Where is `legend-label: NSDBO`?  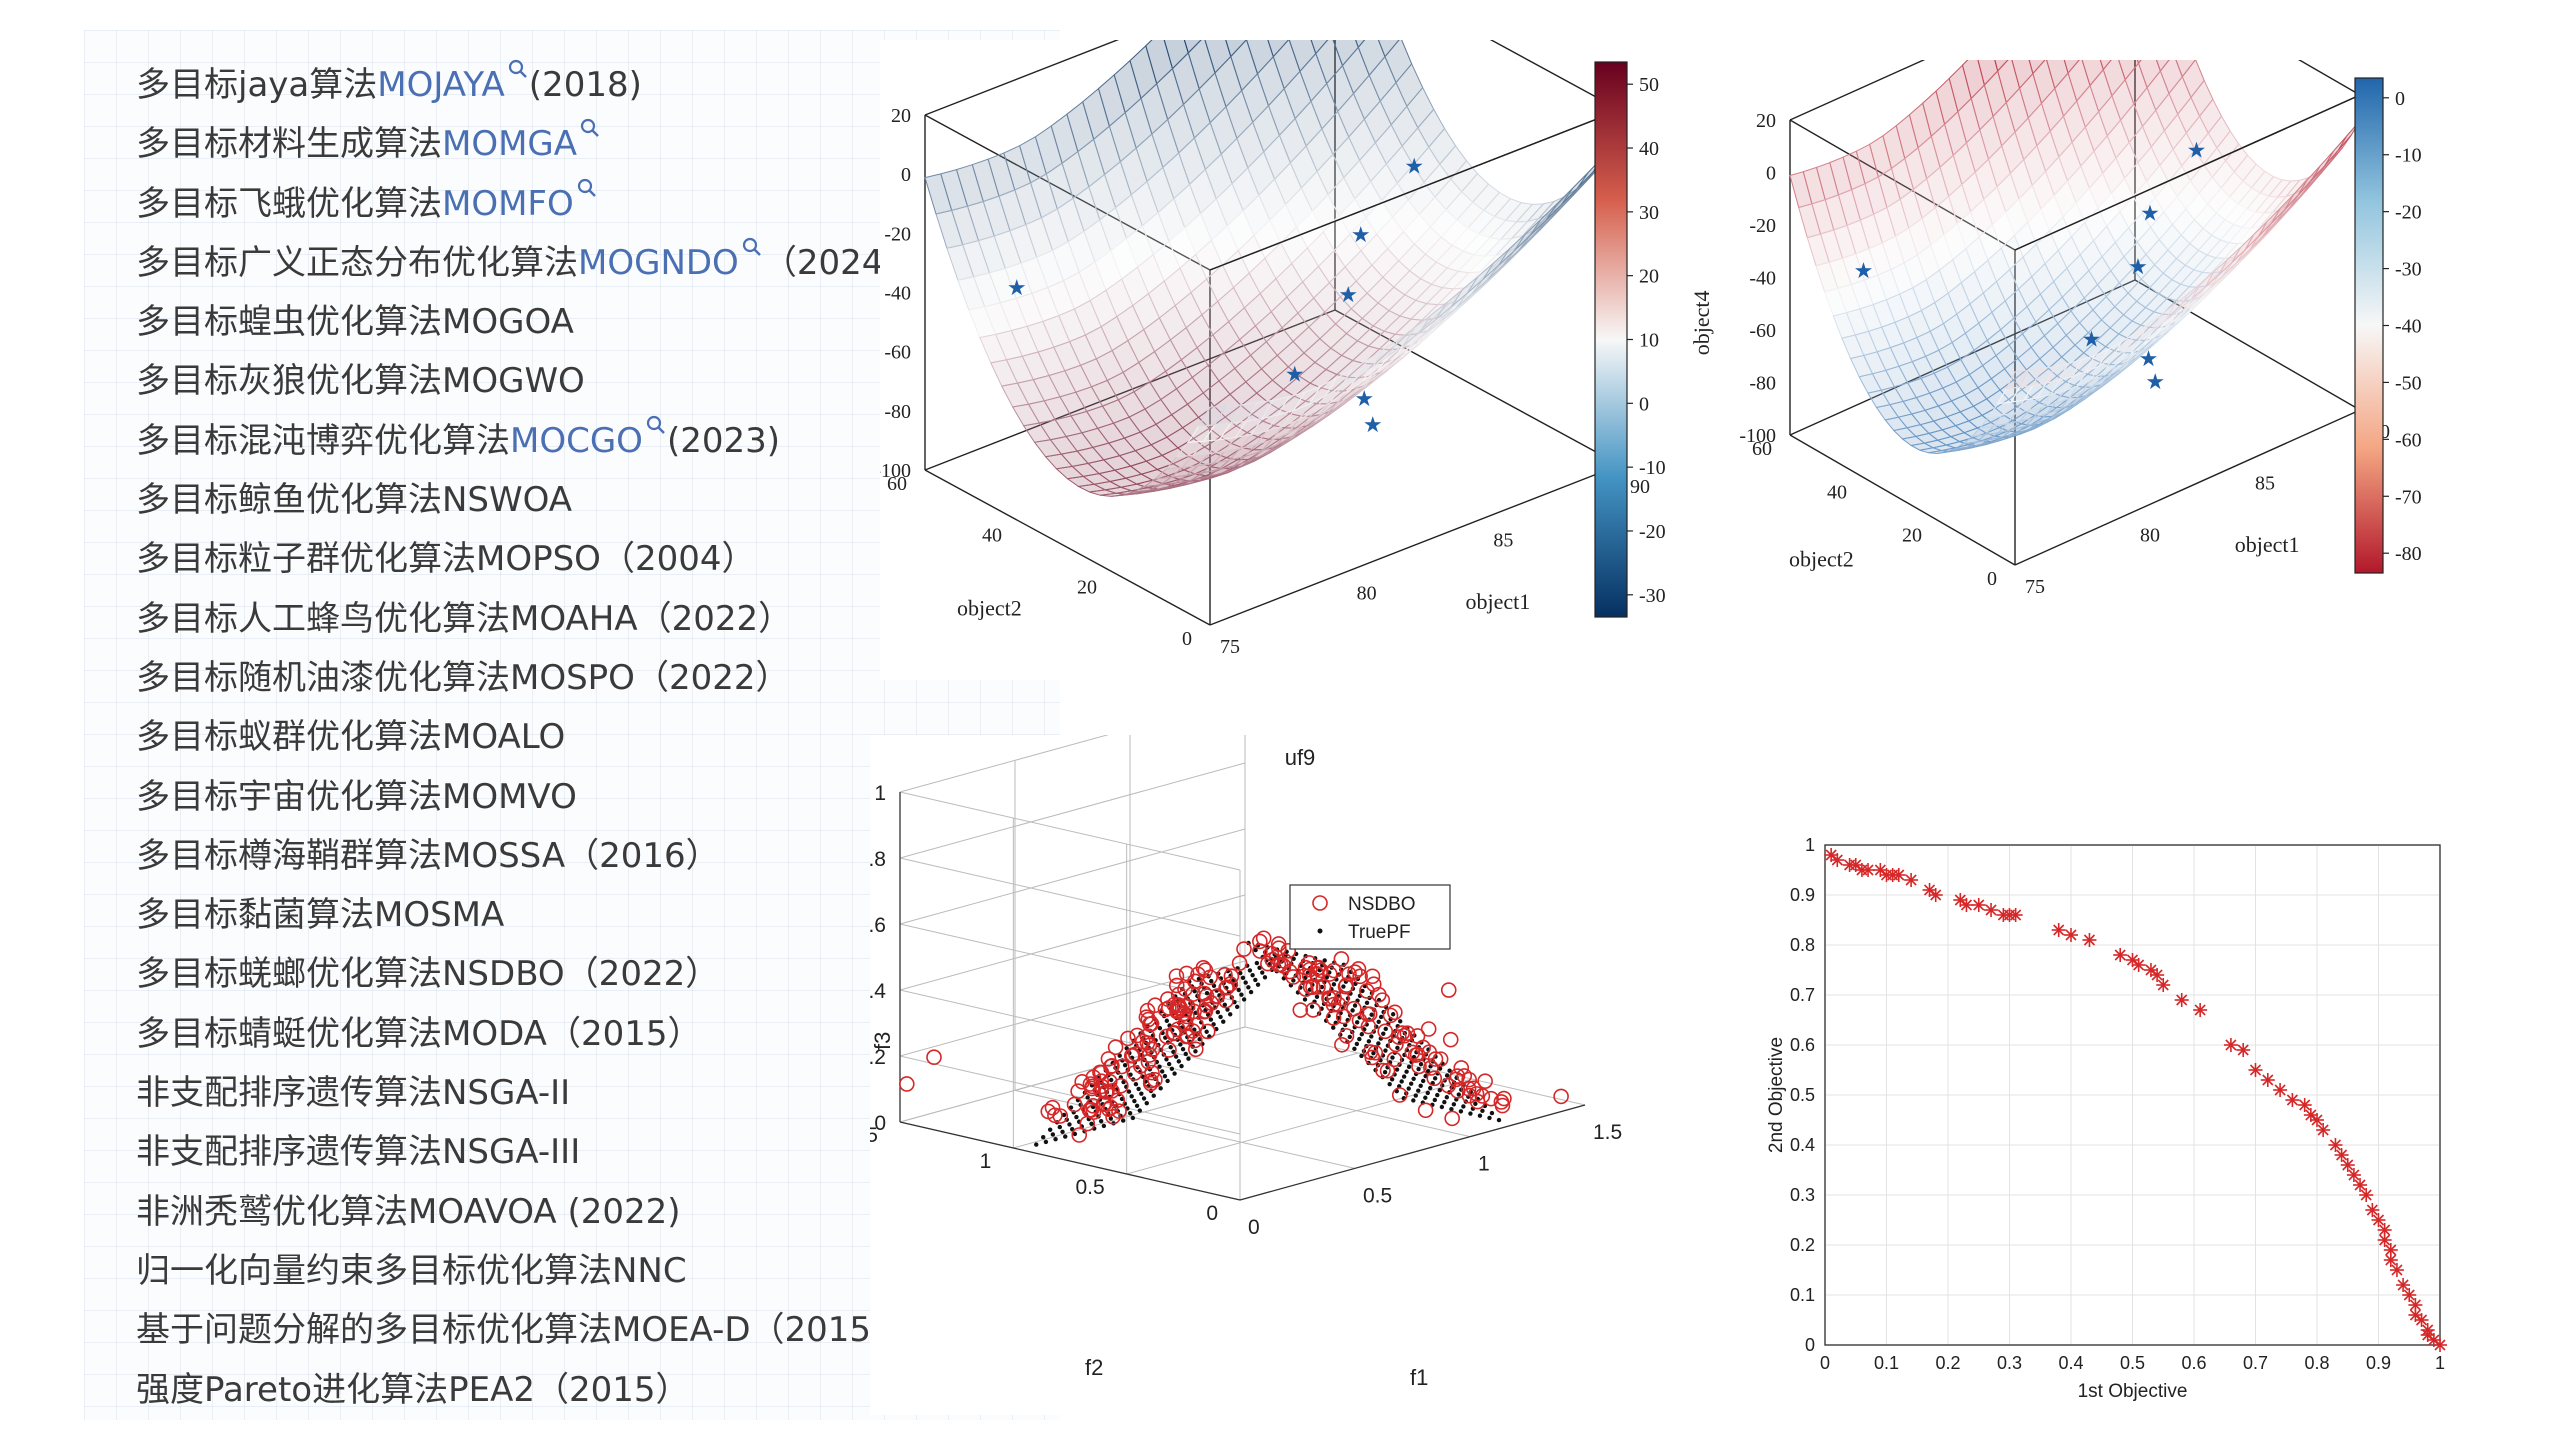
legend-label: NSDBO is located at coordinates (1382, 904).